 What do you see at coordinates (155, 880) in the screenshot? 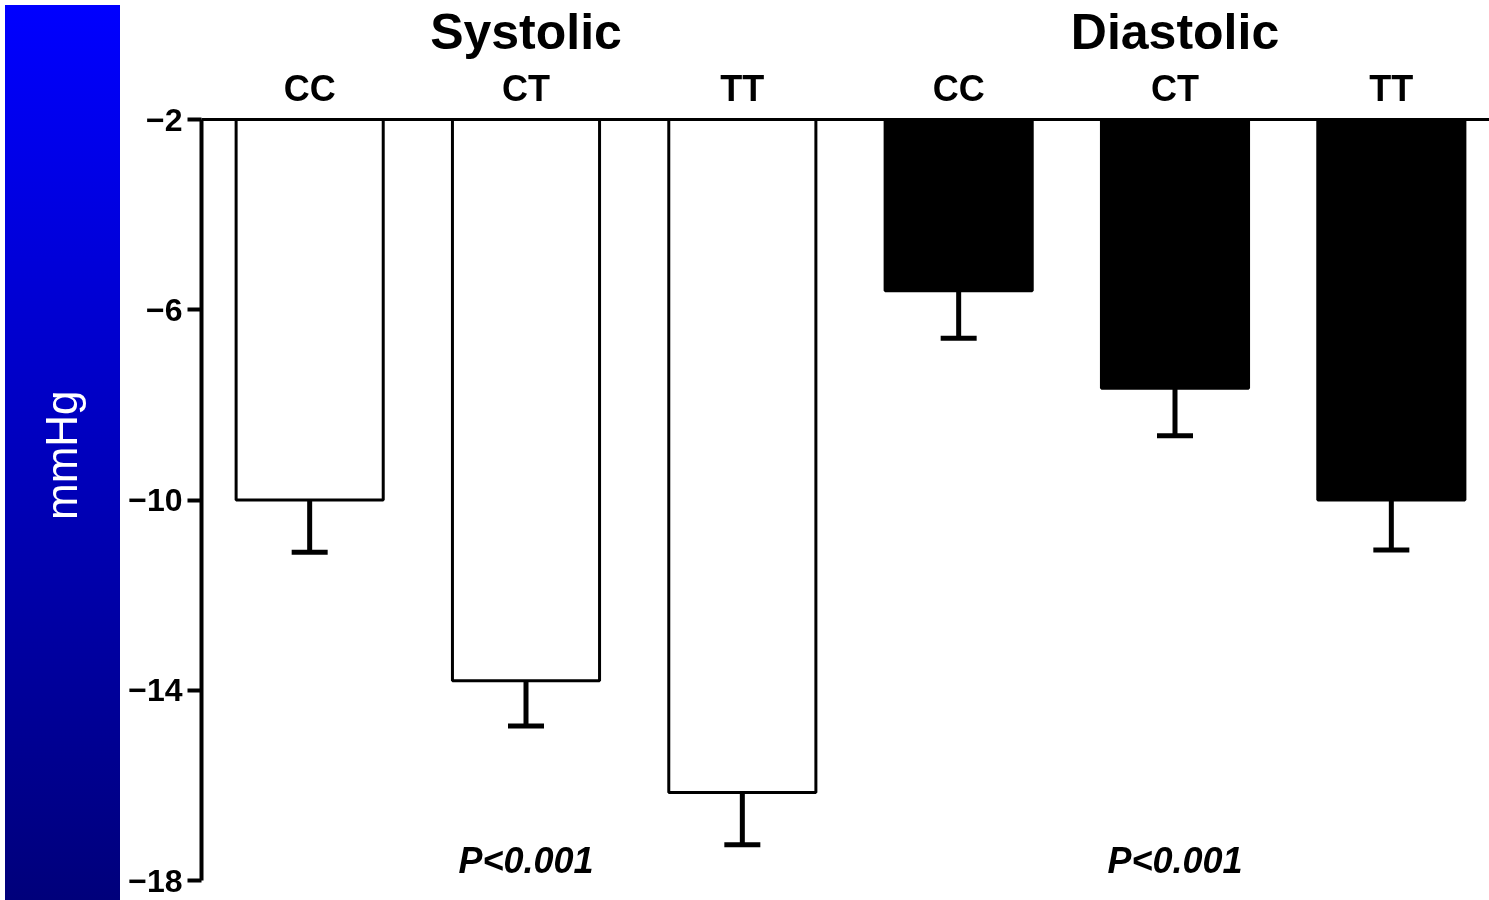
I see `y-tick-label: −18` at bounding box center [155, 880].